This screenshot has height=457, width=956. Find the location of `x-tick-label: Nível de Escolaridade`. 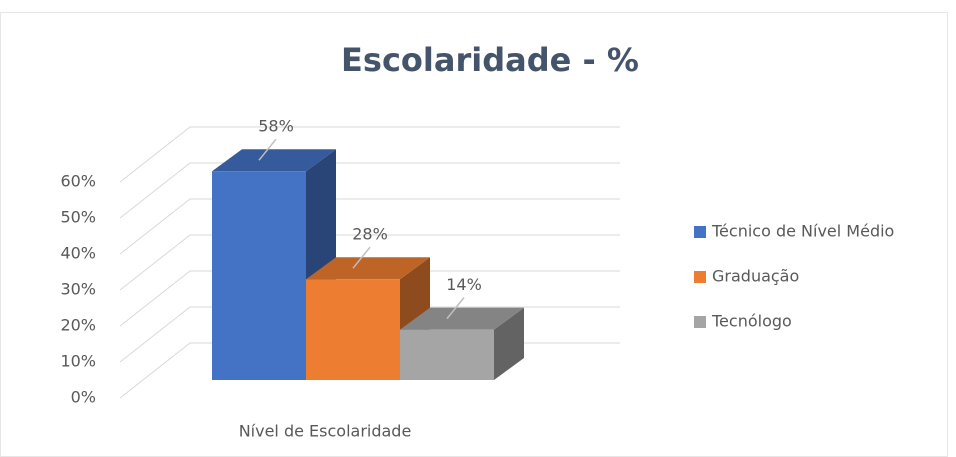

x-tick-label: Nível de Escolaridade is located at coordinates (325, 431).